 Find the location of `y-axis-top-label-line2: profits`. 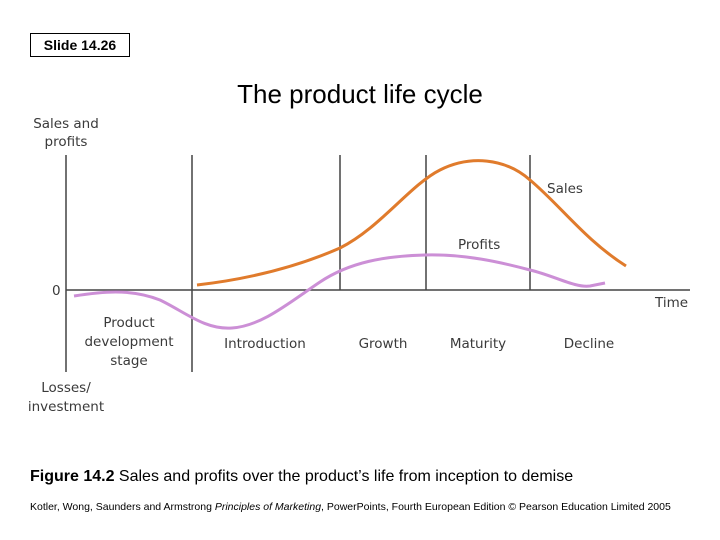

y-axis-top-label-line2: profits is located at coordinates (66, 142).